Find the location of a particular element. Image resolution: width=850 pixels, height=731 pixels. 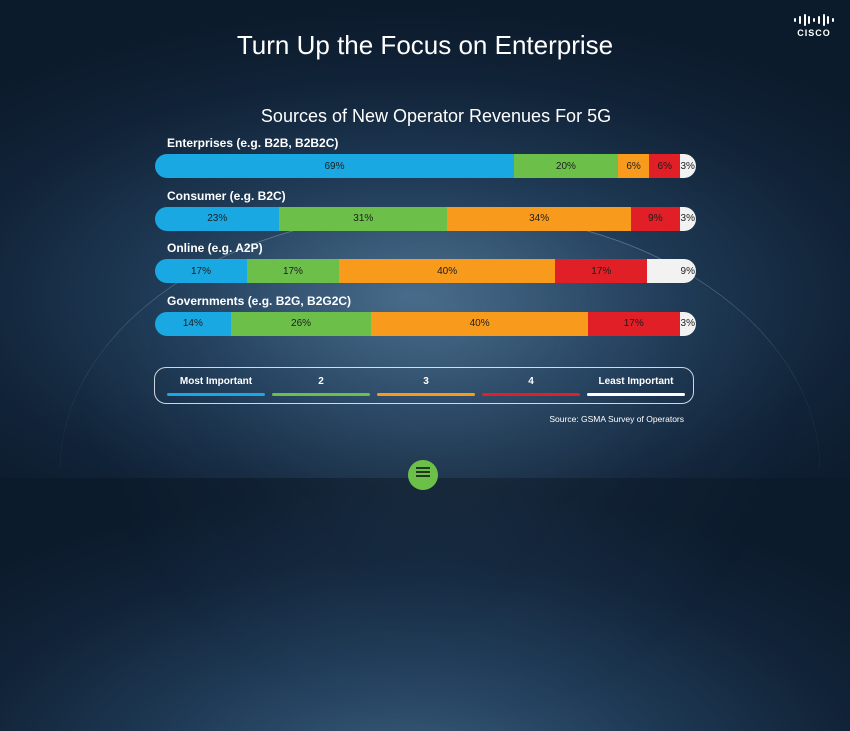

data-label: 14% is located at coordinates (192, 323).